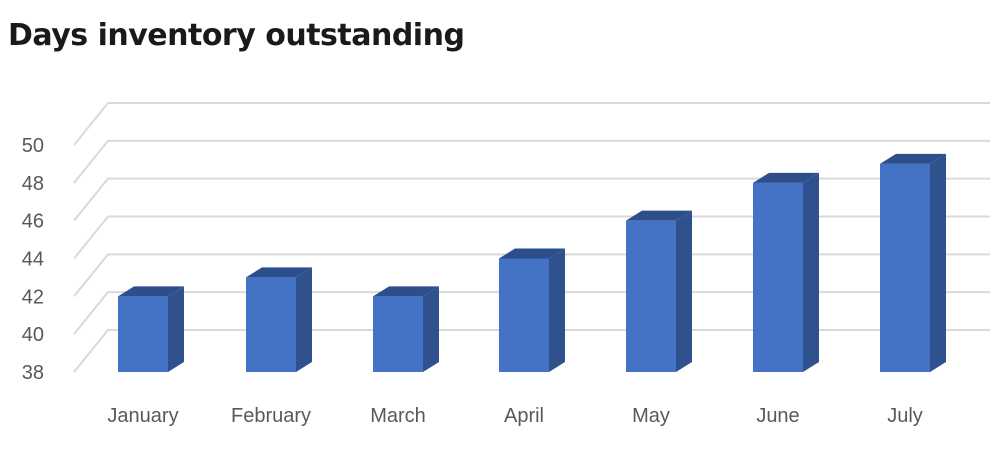  What do you see at coordinates (398, 416) in the screenshot?
I see `x-category-label: March` at bounding box center [398, 416].